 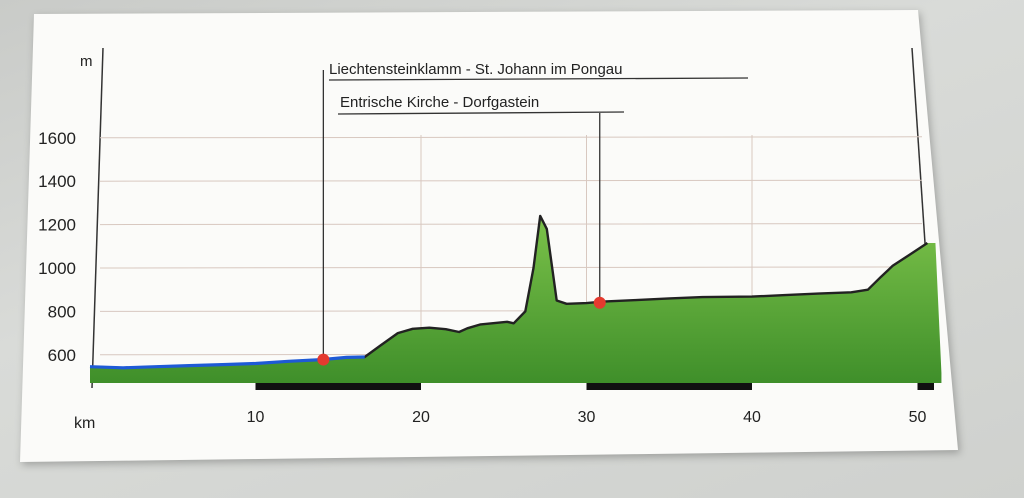 I want to click on x-axis-ticks: 10 20 30 40 50, so click(x=587, y=417).